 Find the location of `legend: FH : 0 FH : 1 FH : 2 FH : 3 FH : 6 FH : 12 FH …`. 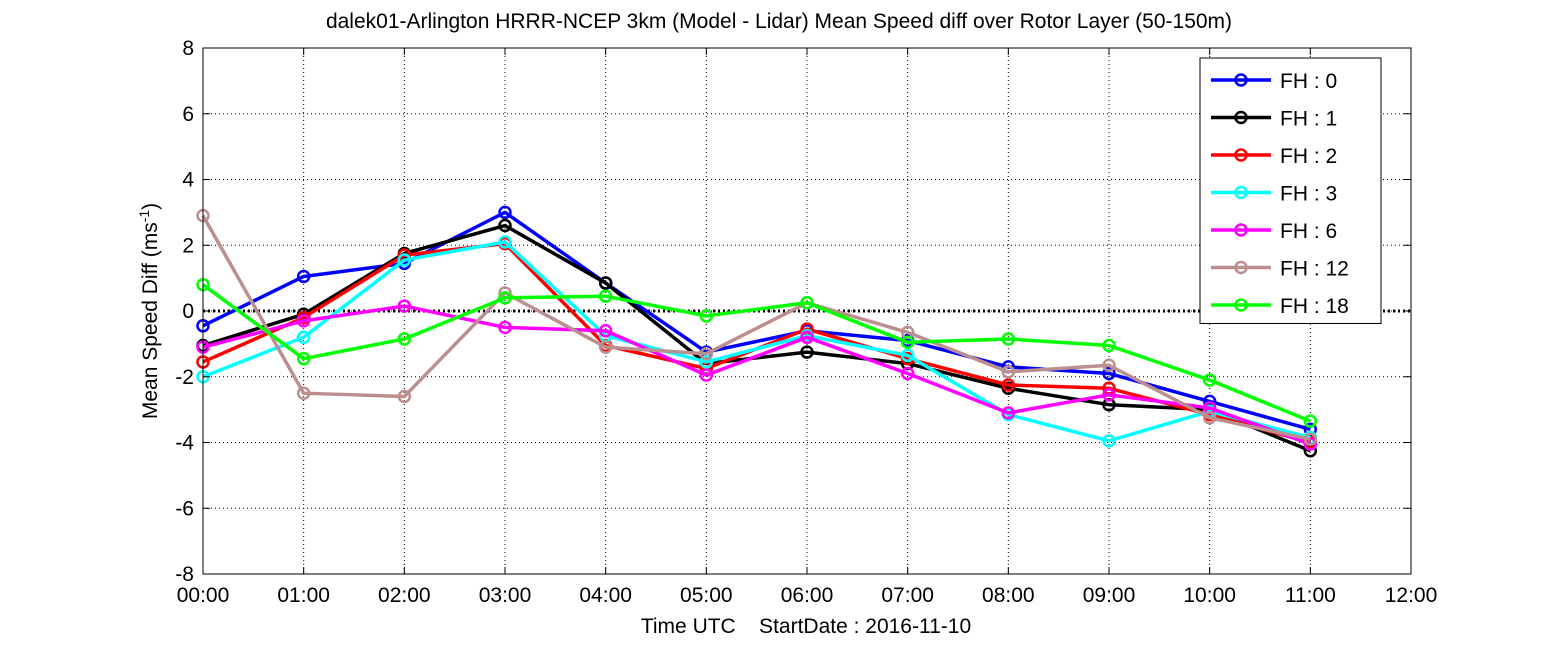

legend: FH : 0 FH : 1 FH : 2 FH : 3 FH : 6 FH : 12 FH … is located at coordinates (1290, 190).